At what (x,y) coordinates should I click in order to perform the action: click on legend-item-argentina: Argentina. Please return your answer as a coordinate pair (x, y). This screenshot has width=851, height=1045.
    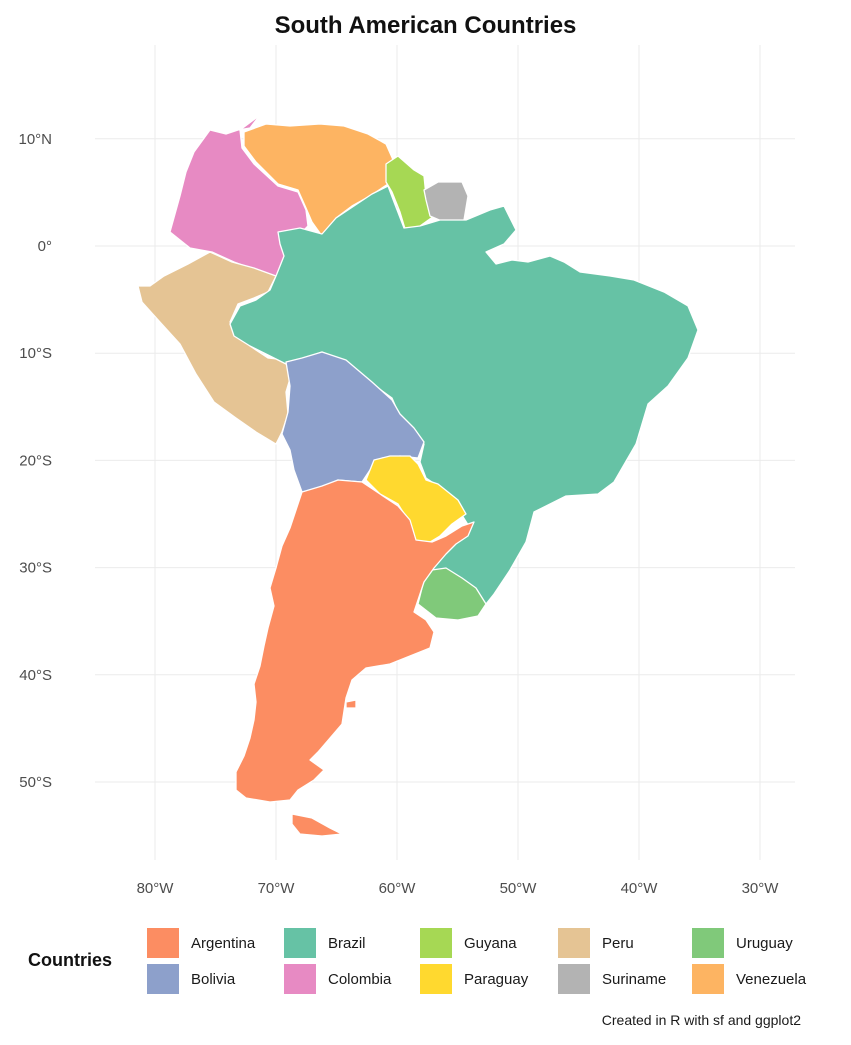
    Looking at the image, I should click on (201, 943).